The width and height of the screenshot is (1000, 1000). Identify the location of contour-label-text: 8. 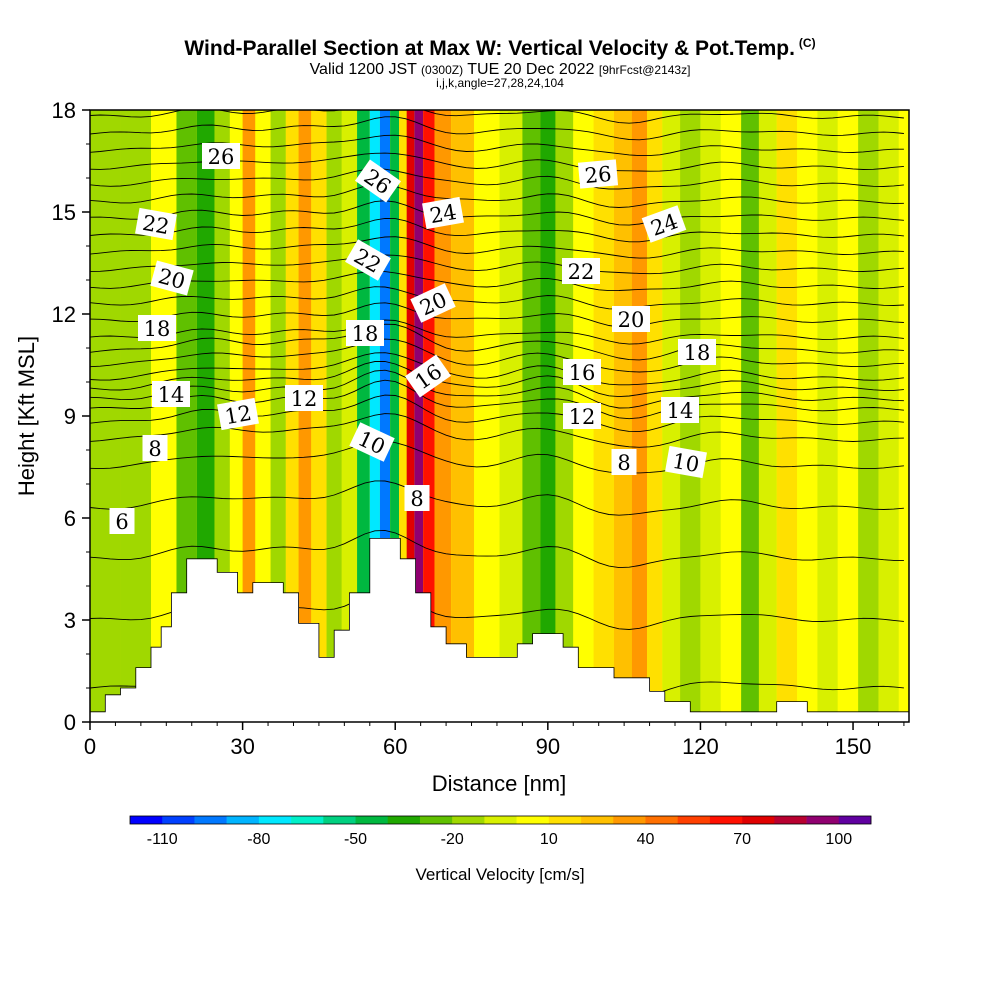
(623, 463).